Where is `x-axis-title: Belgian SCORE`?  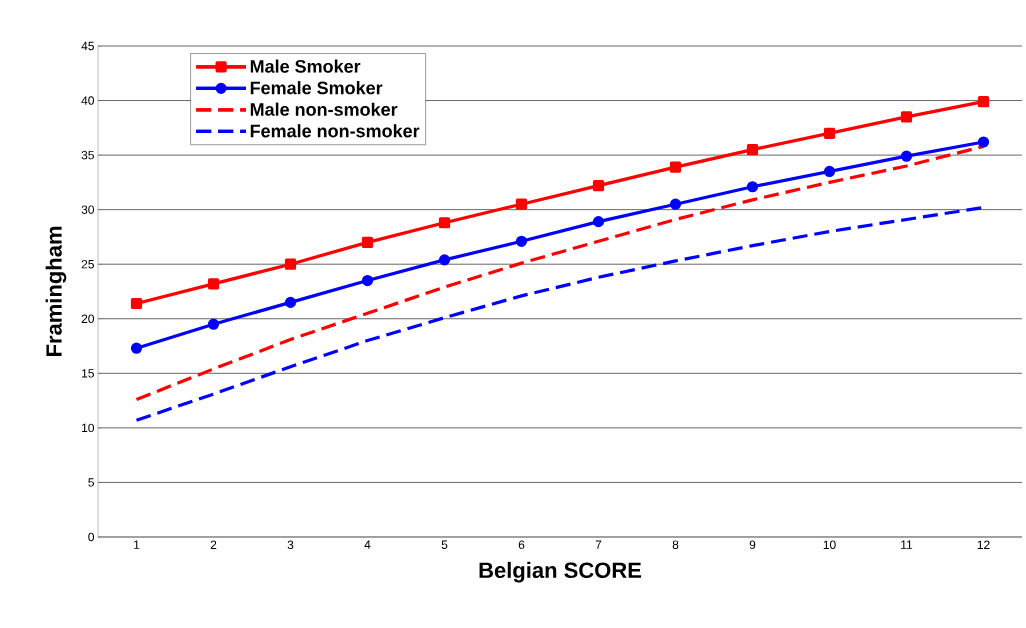 x-axis-title: Belgian SCORE is located at coordinates (560, 572).